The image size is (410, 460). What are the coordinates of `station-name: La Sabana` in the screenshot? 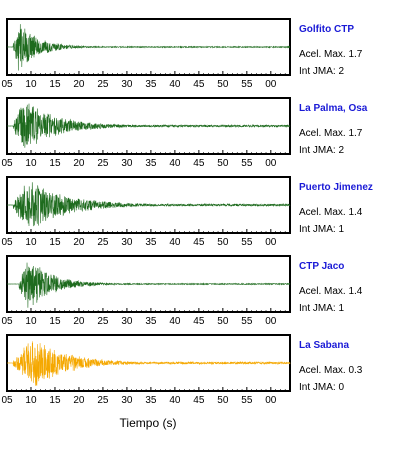 It's located at (324, 345).